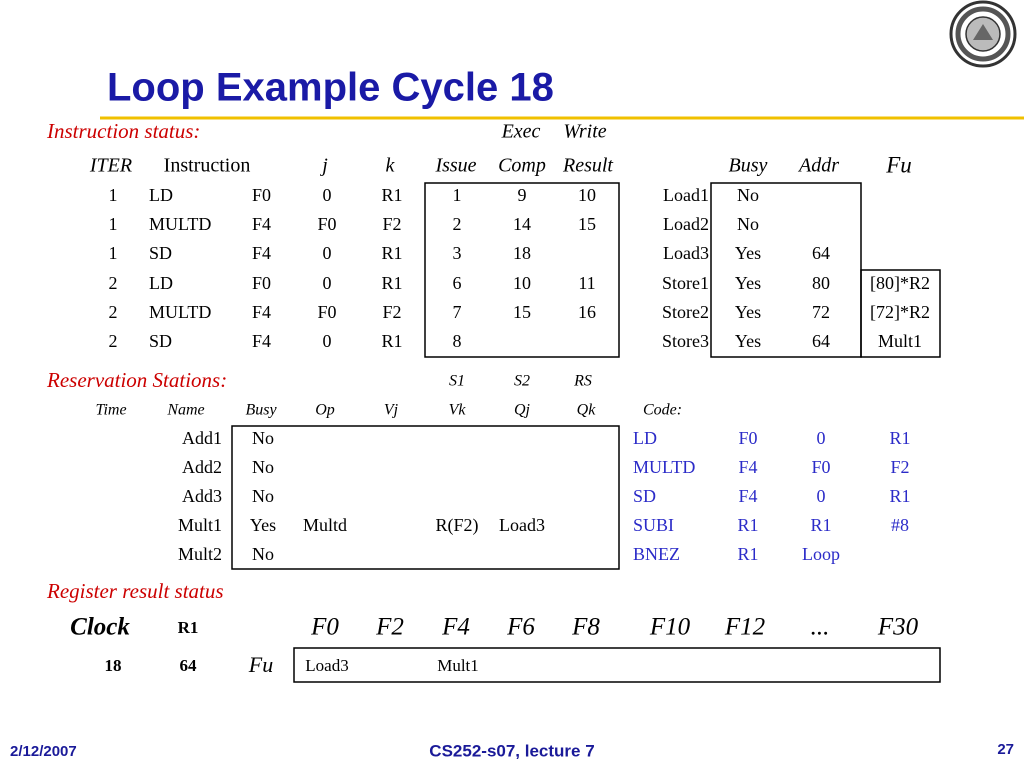  What do you see at coordinates (1005, 749) in the screenshot?
I see `footer-page: 27` at bounding box center [1005, 749].